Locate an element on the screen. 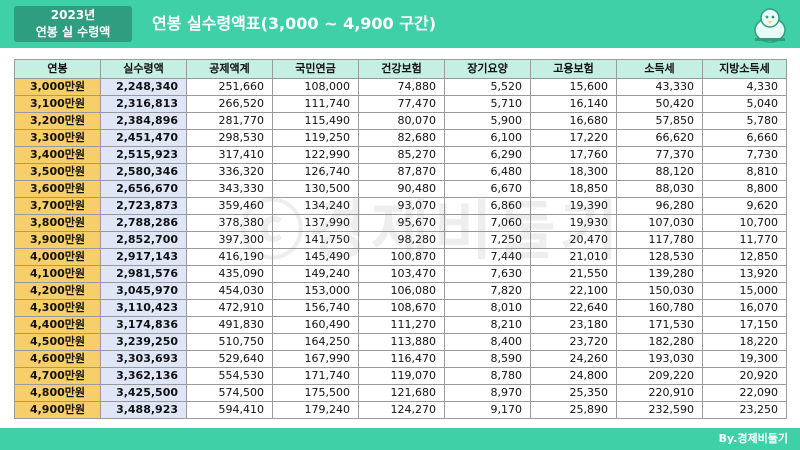 This screenshot has width=800, height=450. deduction-cell: 7,060 is located at coordinates (487, 223).